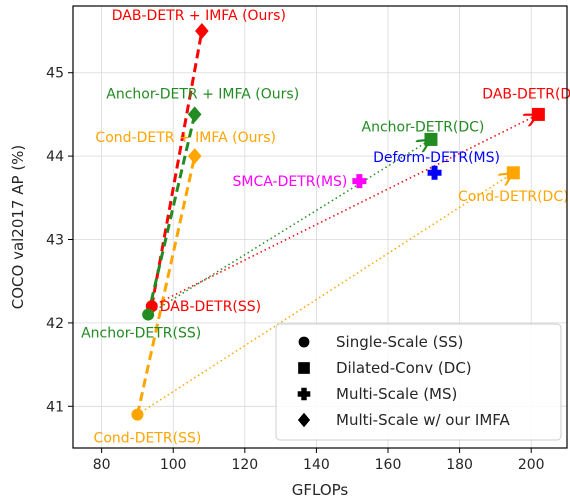 The image size is (570, 502). What do you see at coordinates (404, 368) in the screenshot?
I see `legend-label-dilated-conv-dc: Dilated-Conv (DC)` at bounding box center [404, 368].